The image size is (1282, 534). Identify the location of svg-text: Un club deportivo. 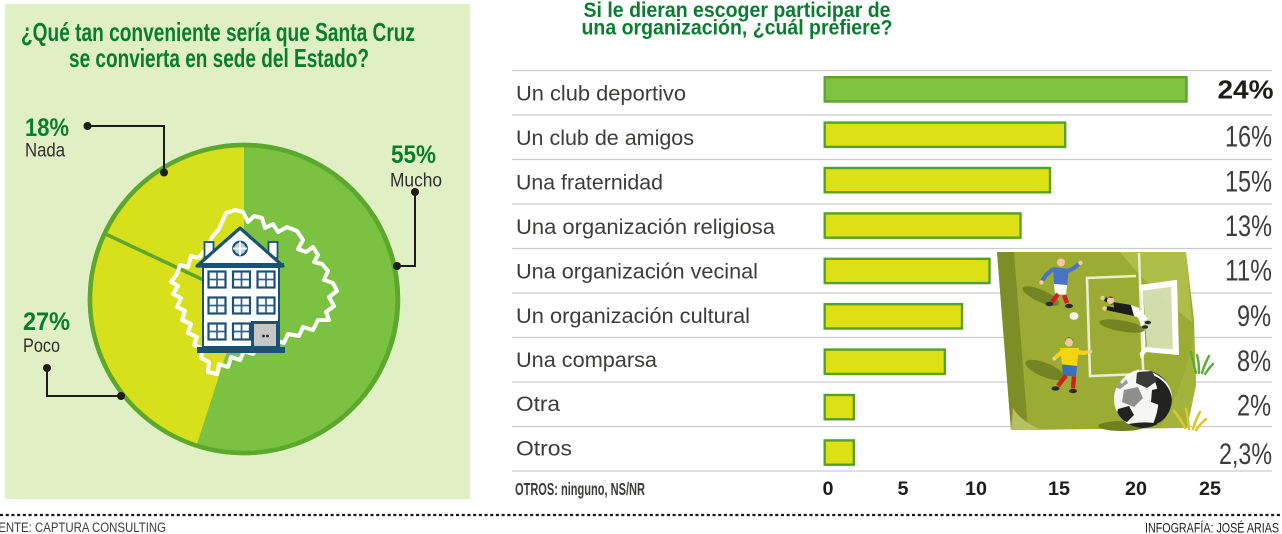
(601, 93).